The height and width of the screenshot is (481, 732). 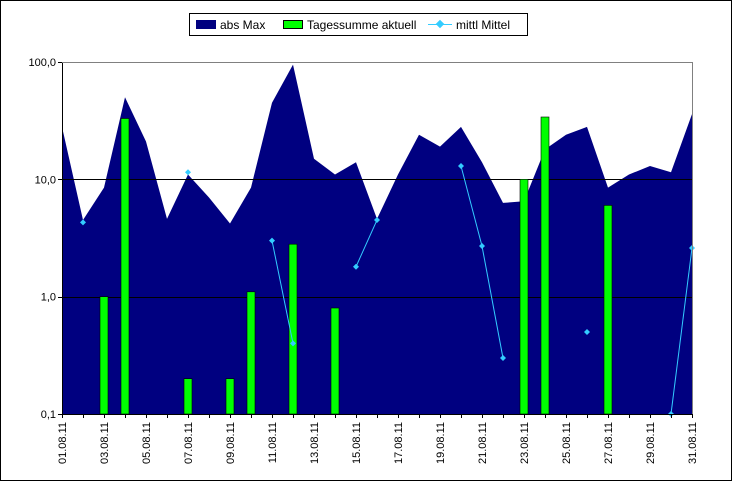 What do you see at coordinates (335, 361) in the screenshot?
I see `bar-14.08.11` at bounding box center [335, 361].